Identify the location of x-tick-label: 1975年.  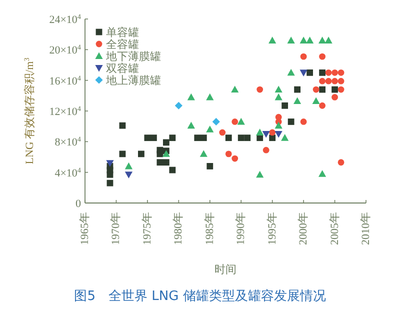
(147, 228).